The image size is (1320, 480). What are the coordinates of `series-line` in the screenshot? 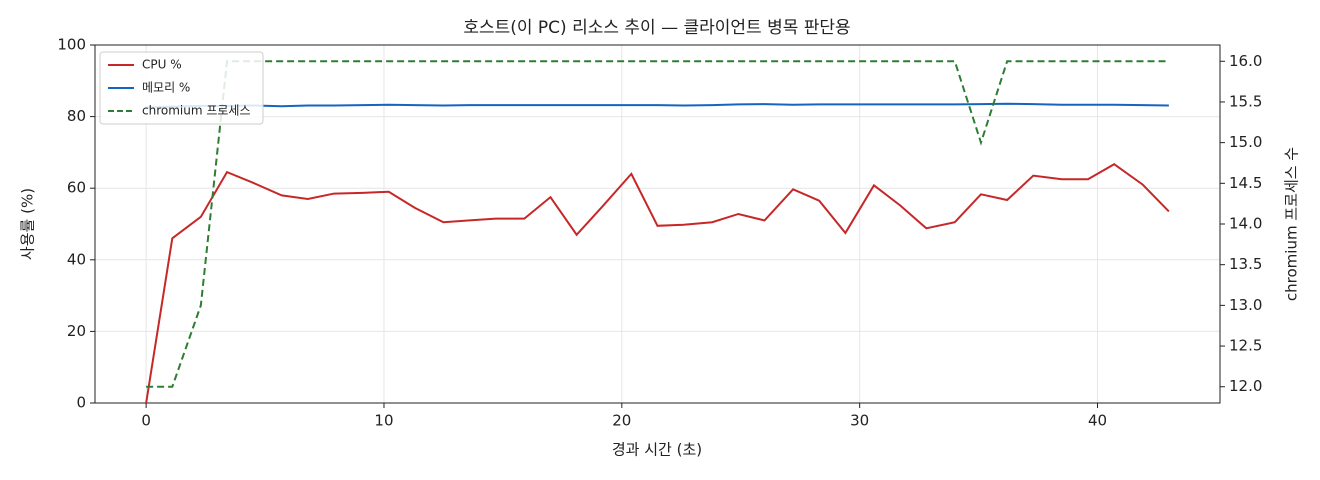 It's located at (657, 105).